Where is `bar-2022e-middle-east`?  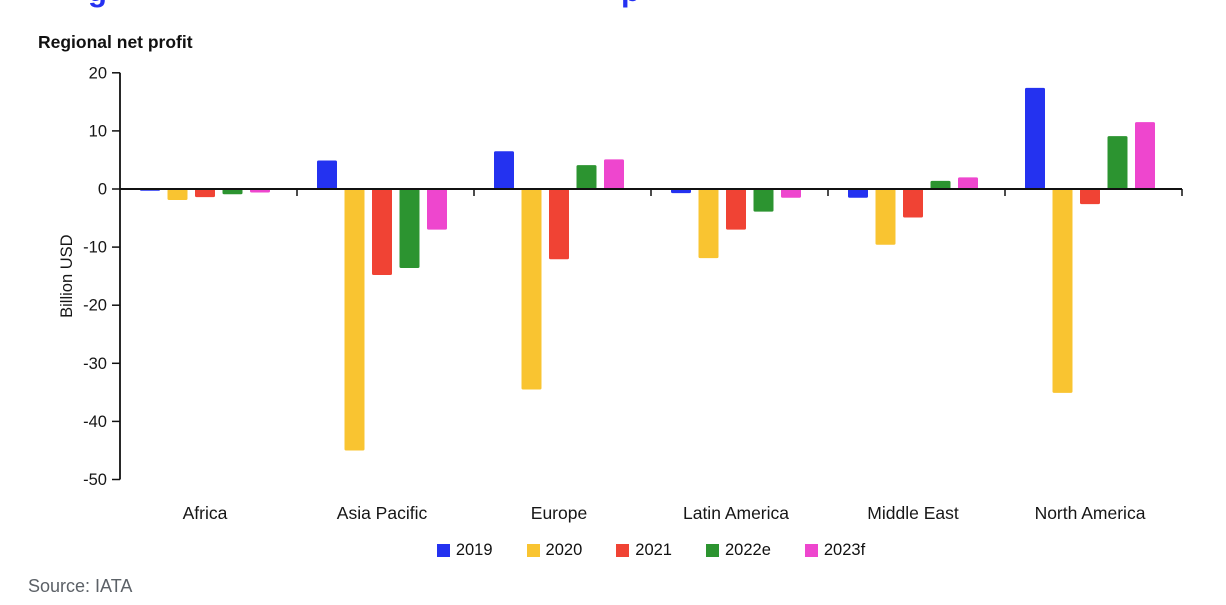 bar-2022e-middle-east is located at coordinates (940, 184).